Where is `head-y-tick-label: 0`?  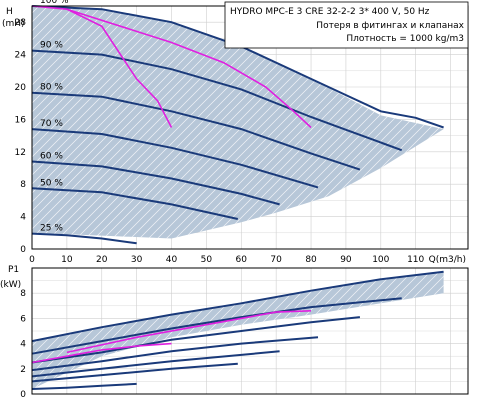
head-y-tick-label: 0 is located at coordinates (23, 250).